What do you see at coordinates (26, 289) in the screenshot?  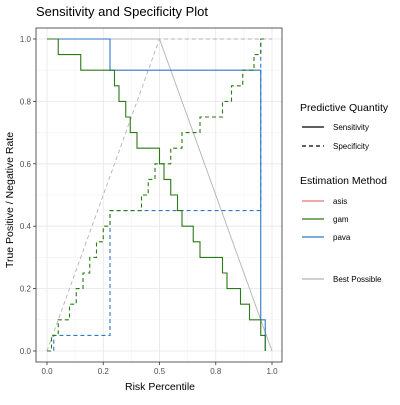 I see `y-tick-label: 0.2` at bounding box center [26, 289].